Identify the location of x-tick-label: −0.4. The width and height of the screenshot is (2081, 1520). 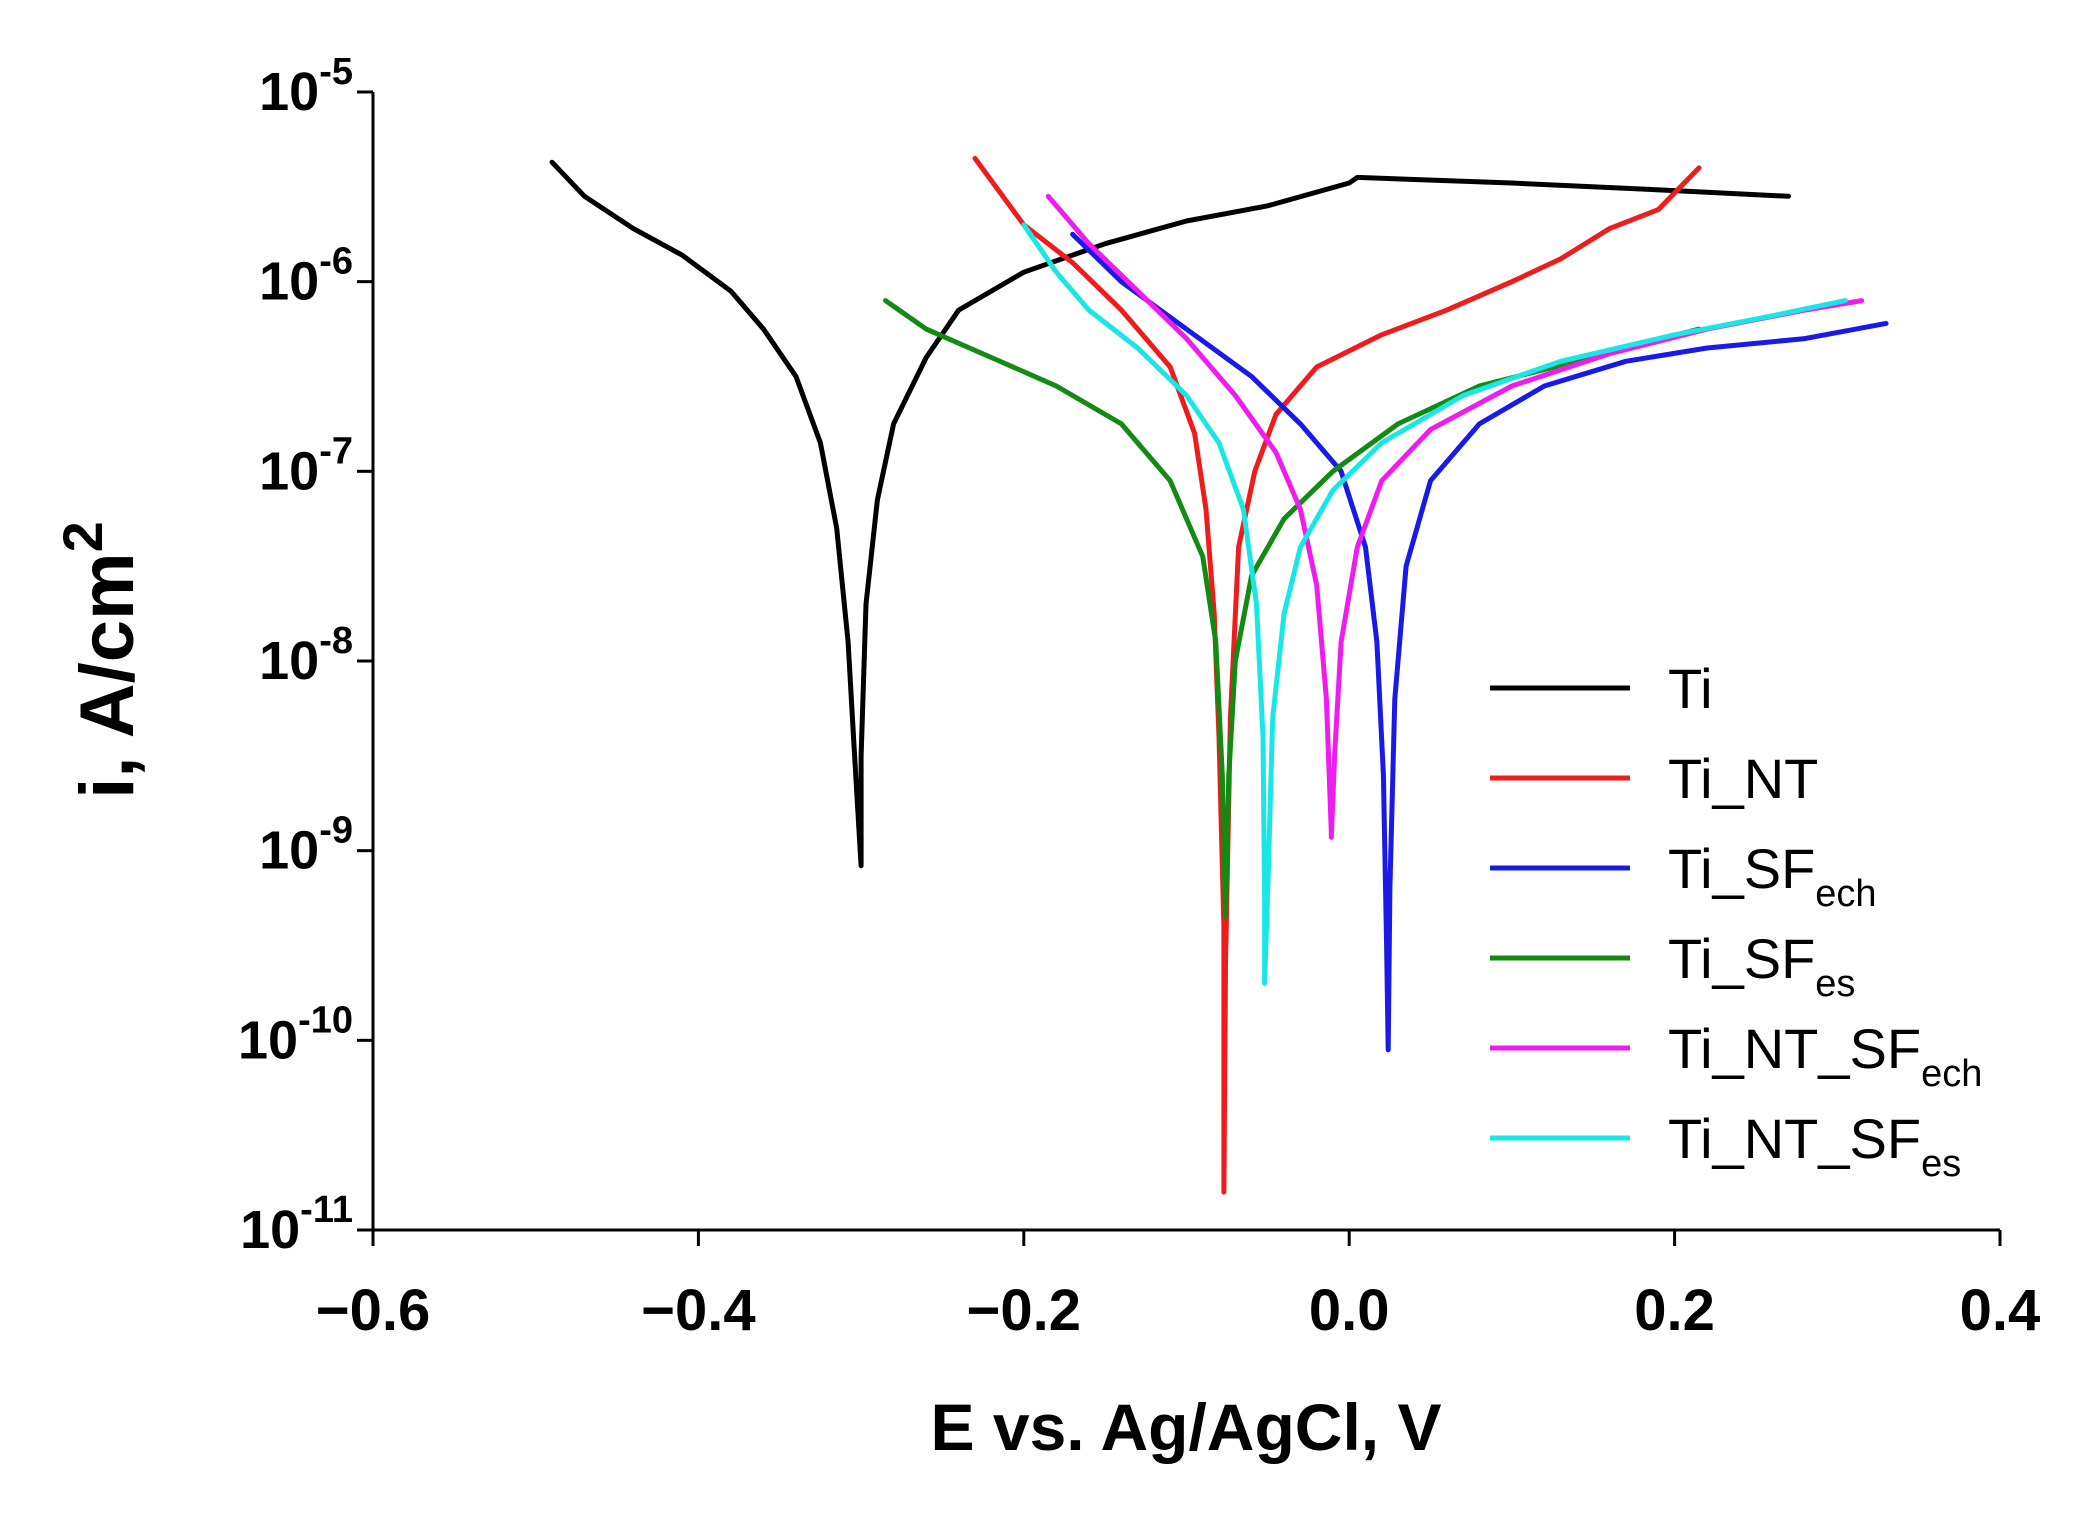
(698, 1310).